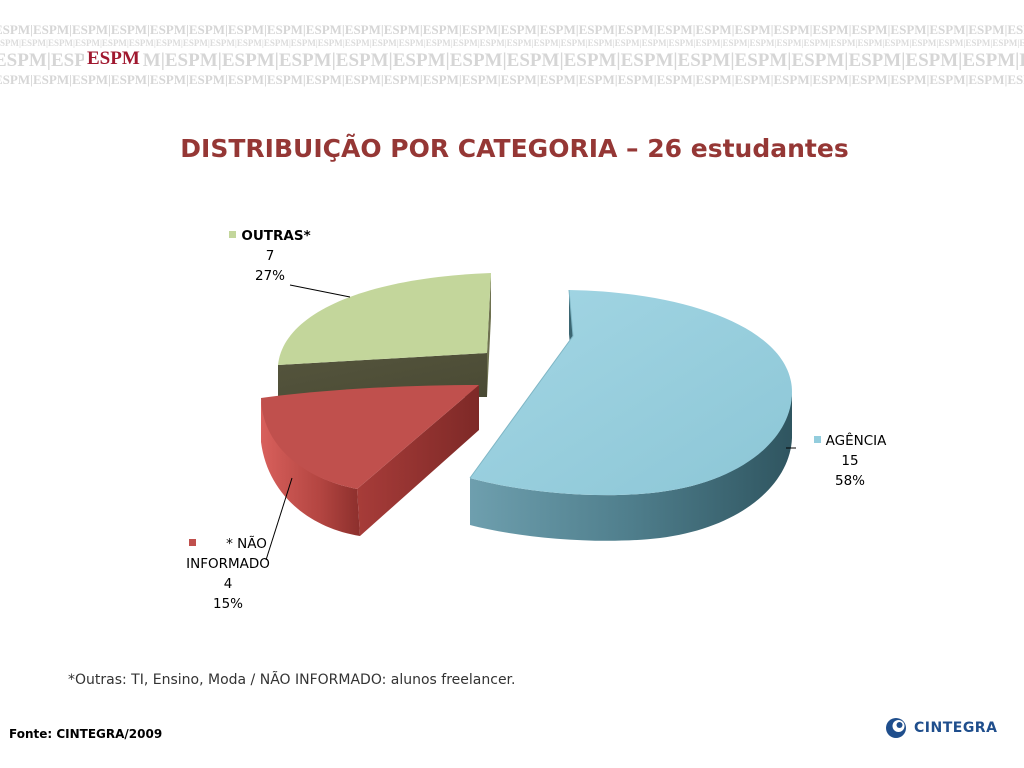 The image size is (1024, 768). I want to click on slice-nao-informado, so click(370, 460).